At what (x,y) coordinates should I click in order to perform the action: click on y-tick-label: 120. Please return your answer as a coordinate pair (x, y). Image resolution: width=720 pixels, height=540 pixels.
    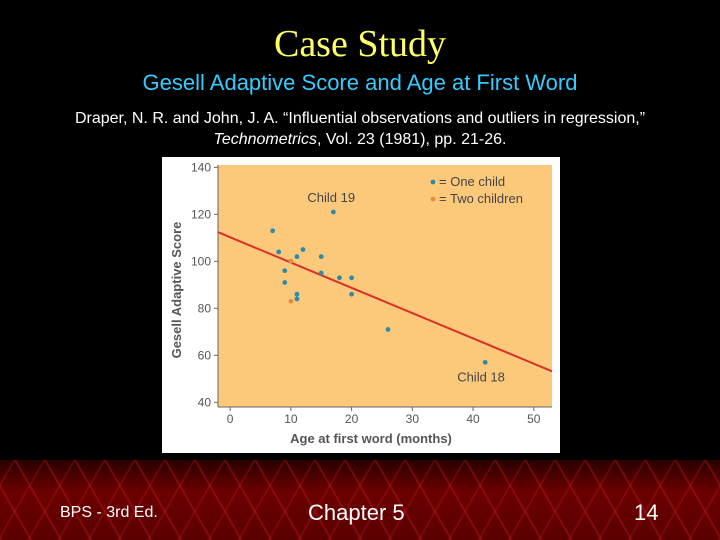
    Looking at the image, I should click on (201, 214).